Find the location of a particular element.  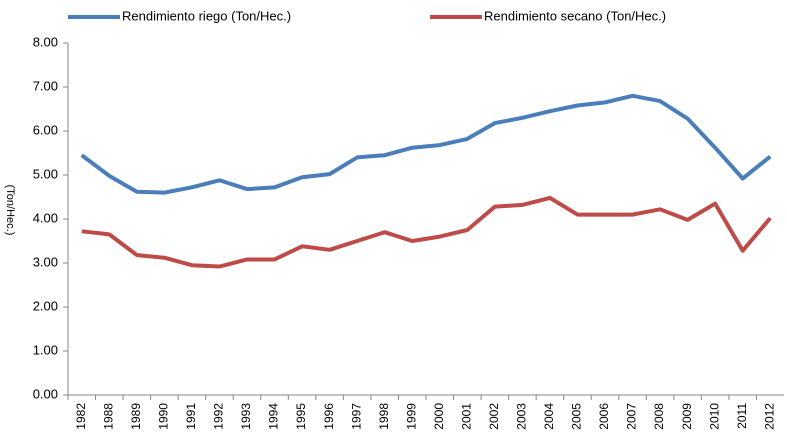

x-tick-label: 2008 is located at coordinates (659, 416).